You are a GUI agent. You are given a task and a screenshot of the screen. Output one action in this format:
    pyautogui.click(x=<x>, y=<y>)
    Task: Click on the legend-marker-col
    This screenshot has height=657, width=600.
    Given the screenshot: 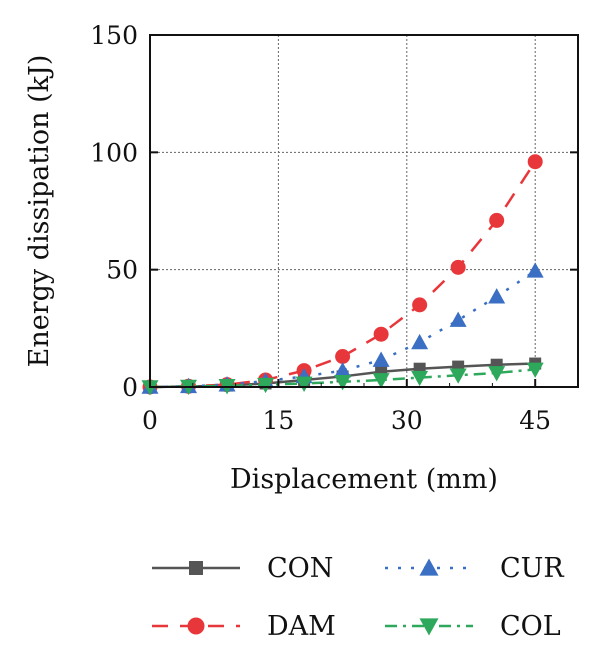 What is the action you would take?
    pyautogui.click(x=429, y=627)
    